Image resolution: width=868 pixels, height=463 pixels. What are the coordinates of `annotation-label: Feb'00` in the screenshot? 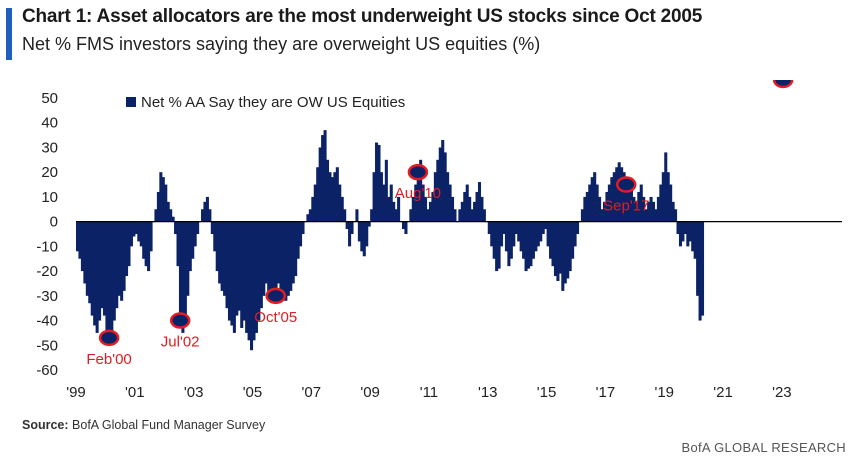 It's located at (108, 359).